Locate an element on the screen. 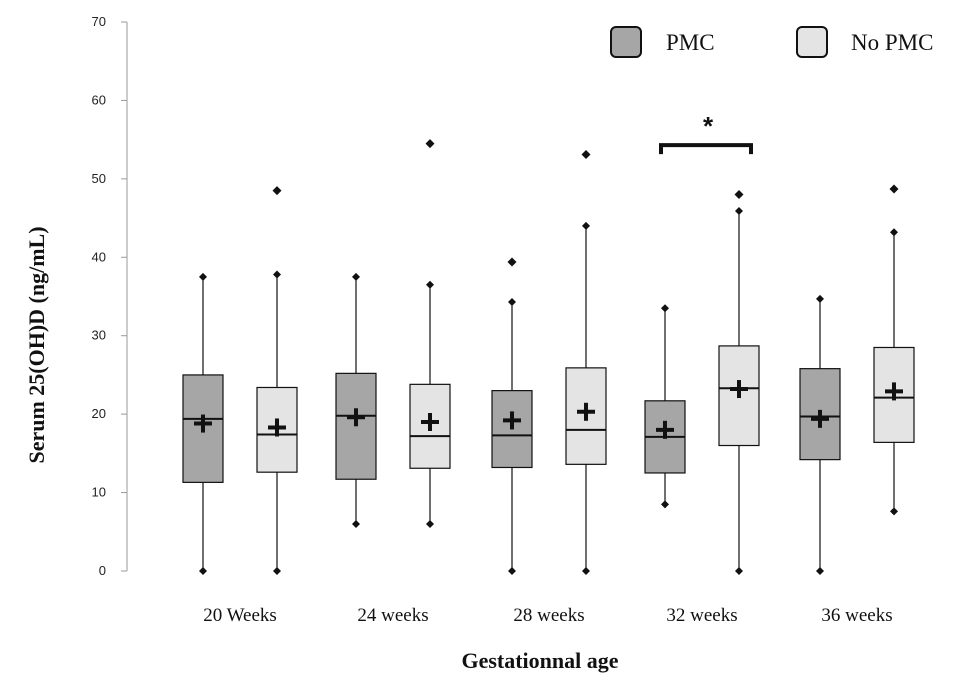 Image resolution: width=974 pixels, height=678 pixels. y-tick-label: 30 is located at coordinates (99, 335).